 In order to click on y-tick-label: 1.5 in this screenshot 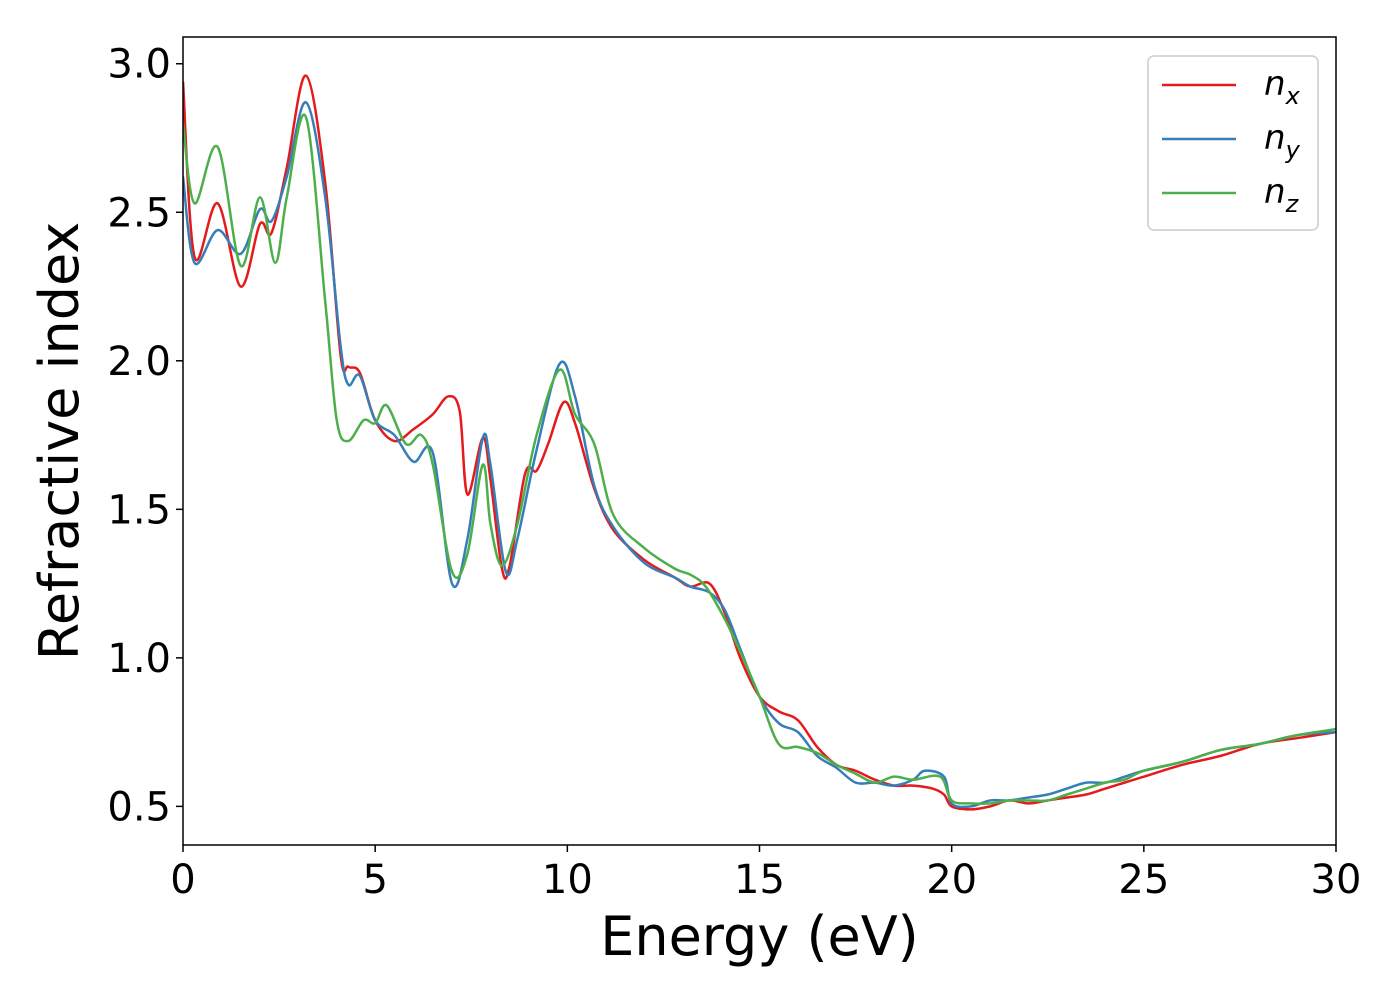, I will do `click(139, 510)`.